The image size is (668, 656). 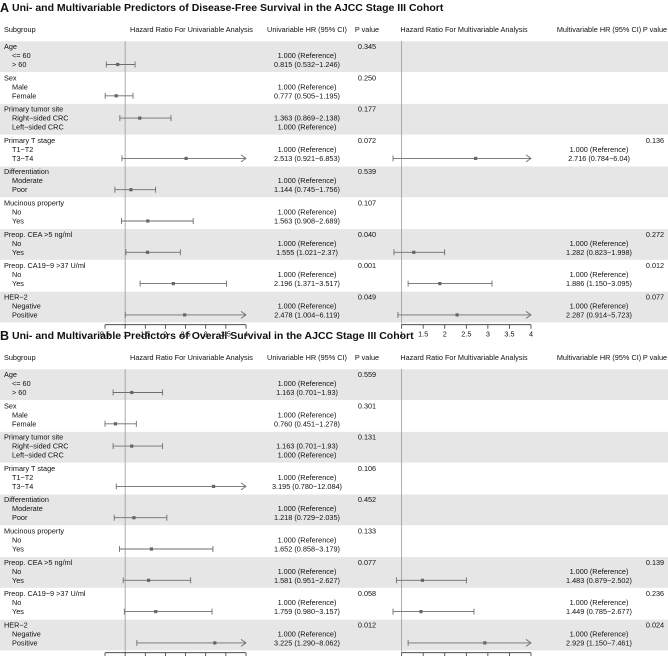 What do you see at coordinates (21, 55) in the screenshot?
I see `panel-a-group-1-row-1-label: <= 60` at bounding box center [21, 55].